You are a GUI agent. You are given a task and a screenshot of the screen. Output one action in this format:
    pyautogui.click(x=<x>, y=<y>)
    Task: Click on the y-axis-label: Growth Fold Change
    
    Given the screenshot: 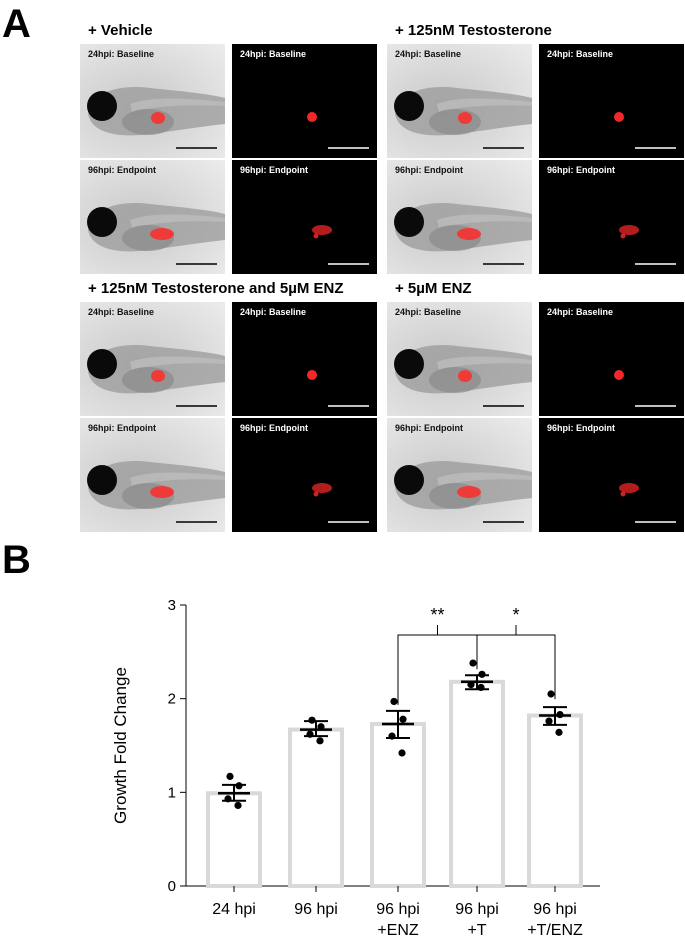 What is the action you would take?
    pyautogui.click(x=120, y=745)
    